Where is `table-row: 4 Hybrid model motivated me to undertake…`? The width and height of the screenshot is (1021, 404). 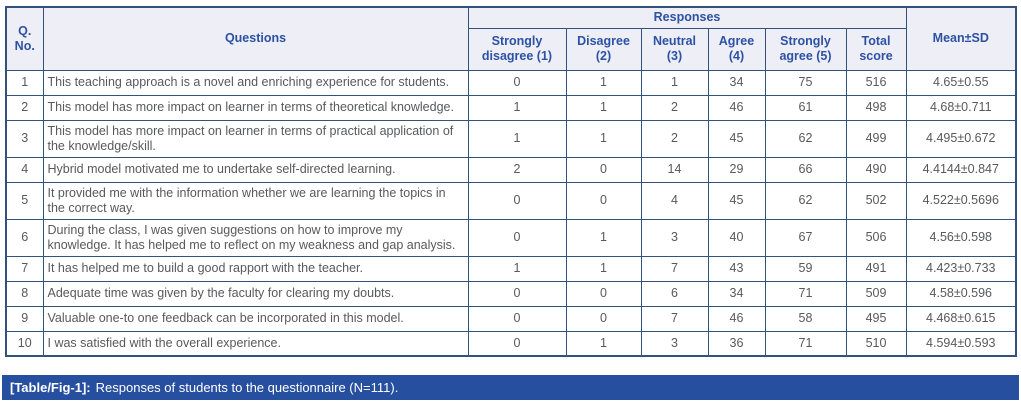 table-row: 4 Hybrid model motivated me to undertake… is located at coordinates (511, 169).